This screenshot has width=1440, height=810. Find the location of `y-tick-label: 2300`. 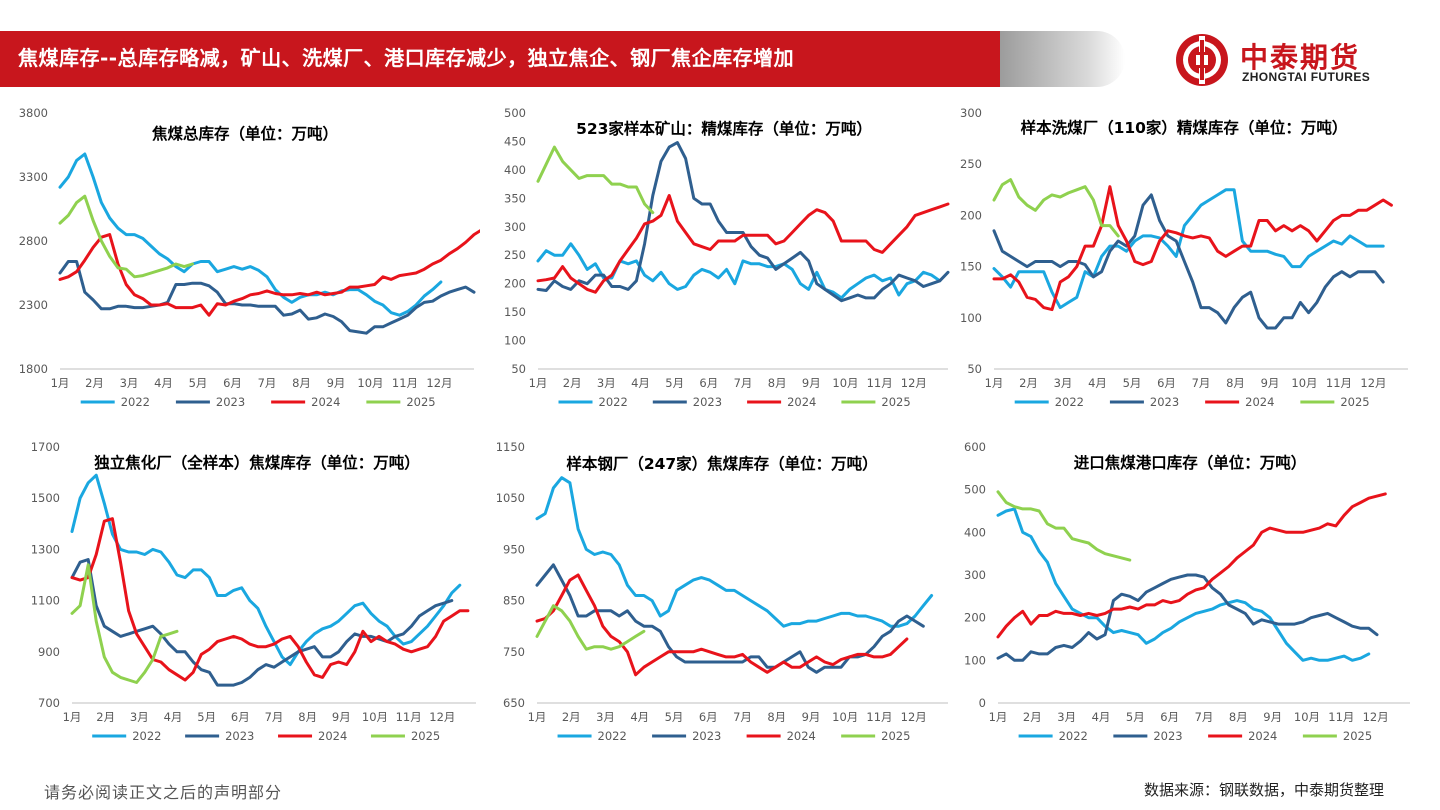

y-tick-label: 2300 is located at coordinates (33, 305).